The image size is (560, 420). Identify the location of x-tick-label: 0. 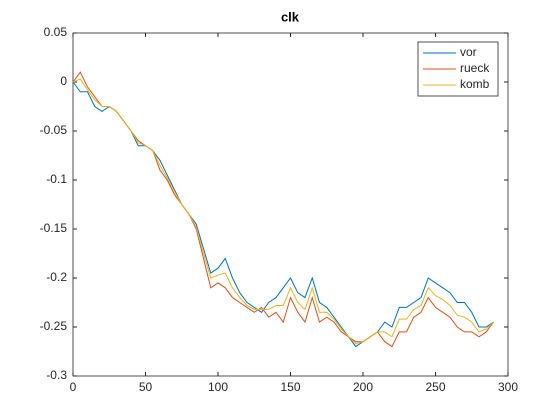
(73, 387).